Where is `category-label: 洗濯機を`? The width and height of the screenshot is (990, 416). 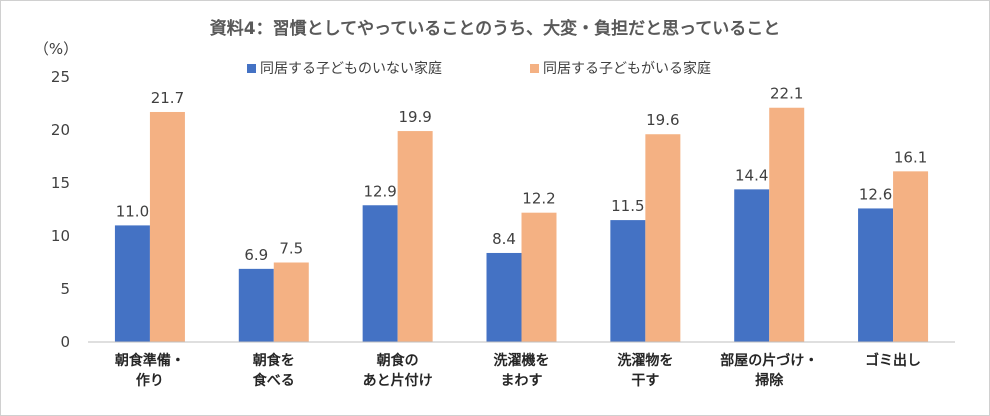
category-label: 洗濯機を is located at coordinates (522, 360).